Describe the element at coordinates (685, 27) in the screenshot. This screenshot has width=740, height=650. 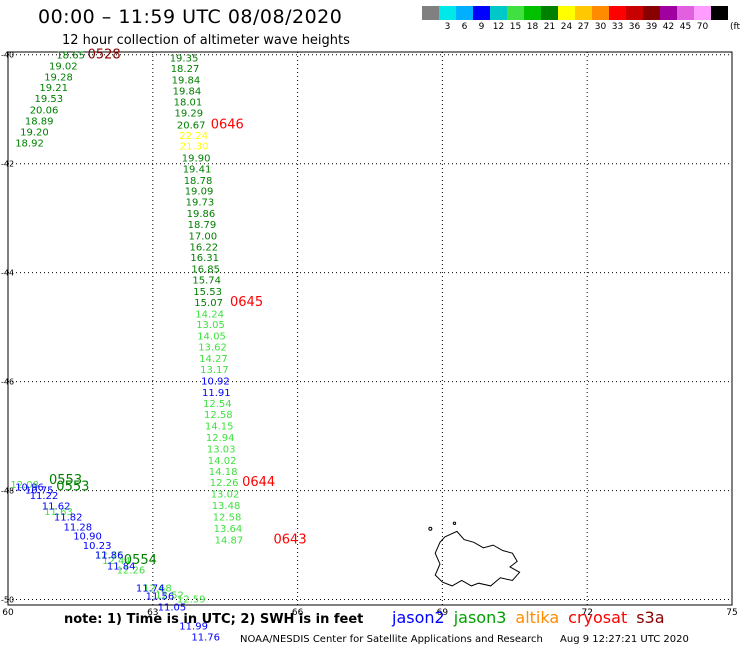
I see `color-scale-label: 45` at that location.